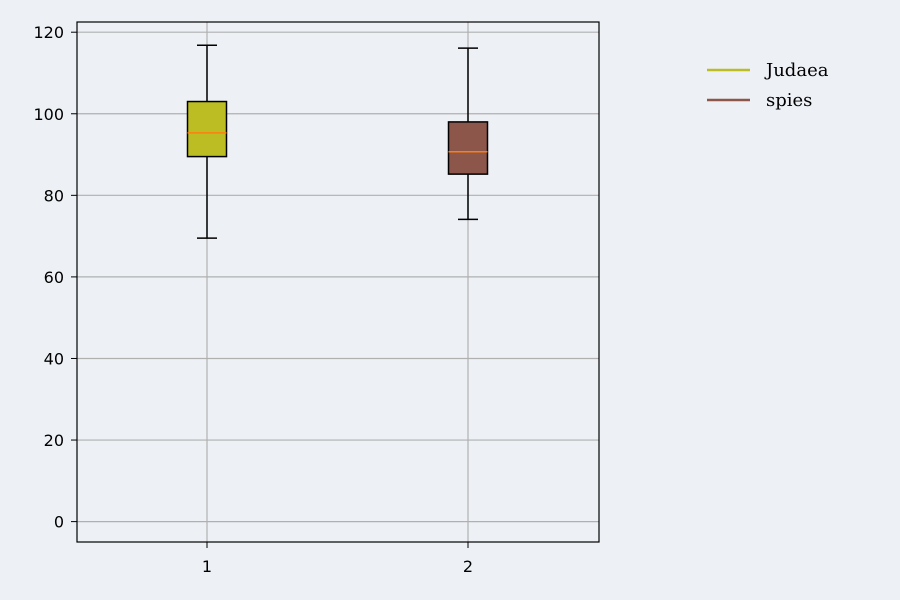 The image size is (900, 600). Describe the element at coordinates (54, 440) in the screenshot. I see `y-tick-label: 20` at that location.